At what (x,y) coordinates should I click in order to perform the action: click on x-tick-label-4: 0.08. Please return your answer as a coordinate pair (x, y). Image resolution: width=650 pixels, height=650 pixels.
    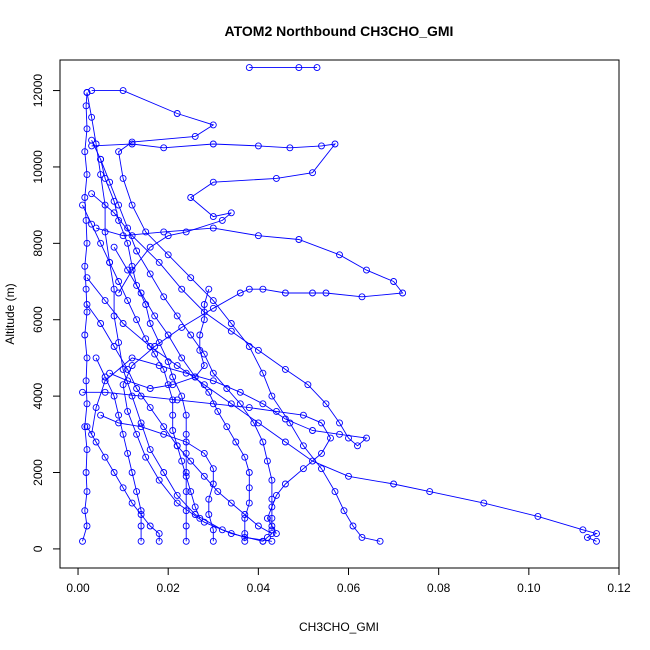
    Looking at the image, I should click on (439, 588).